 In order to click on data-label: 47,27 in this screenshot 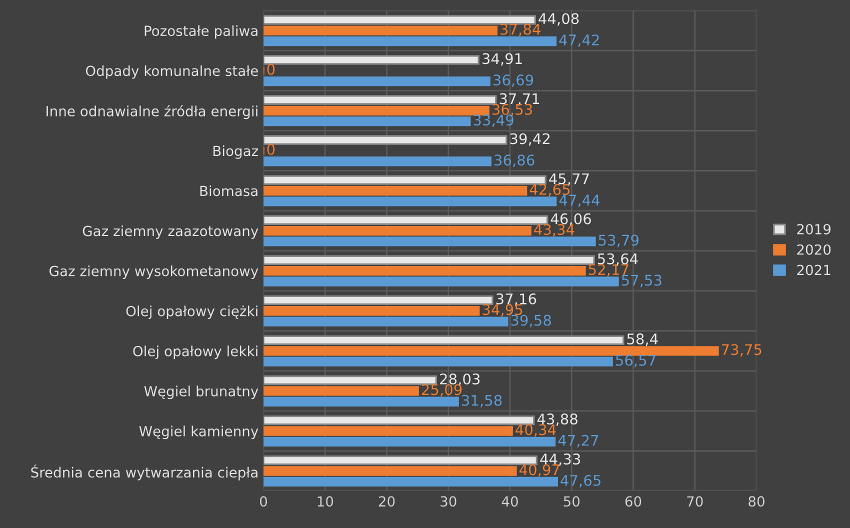, I will do `click(578, 441)`.